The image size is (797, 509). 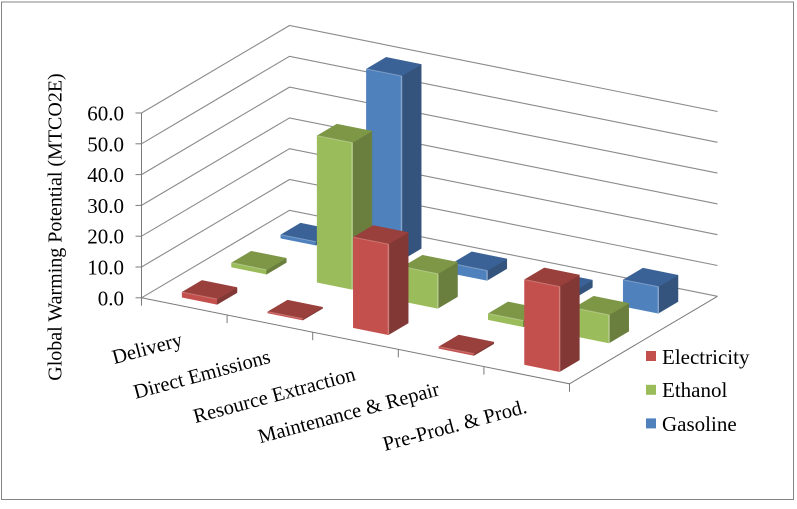 What do you see at coordinates (105, 144) in the screenshot?
I see `svg-text: 50.0` at bounding box center [105, 144].